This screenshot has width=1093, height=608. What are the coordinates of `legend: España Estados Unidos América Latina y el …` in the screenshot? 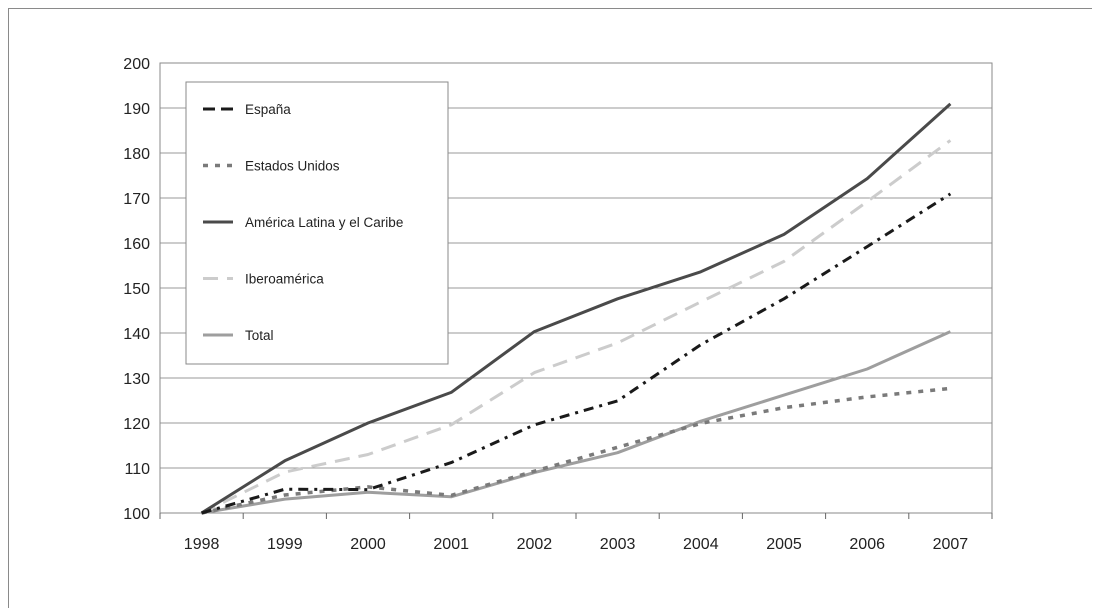 It's located at (317, 223).